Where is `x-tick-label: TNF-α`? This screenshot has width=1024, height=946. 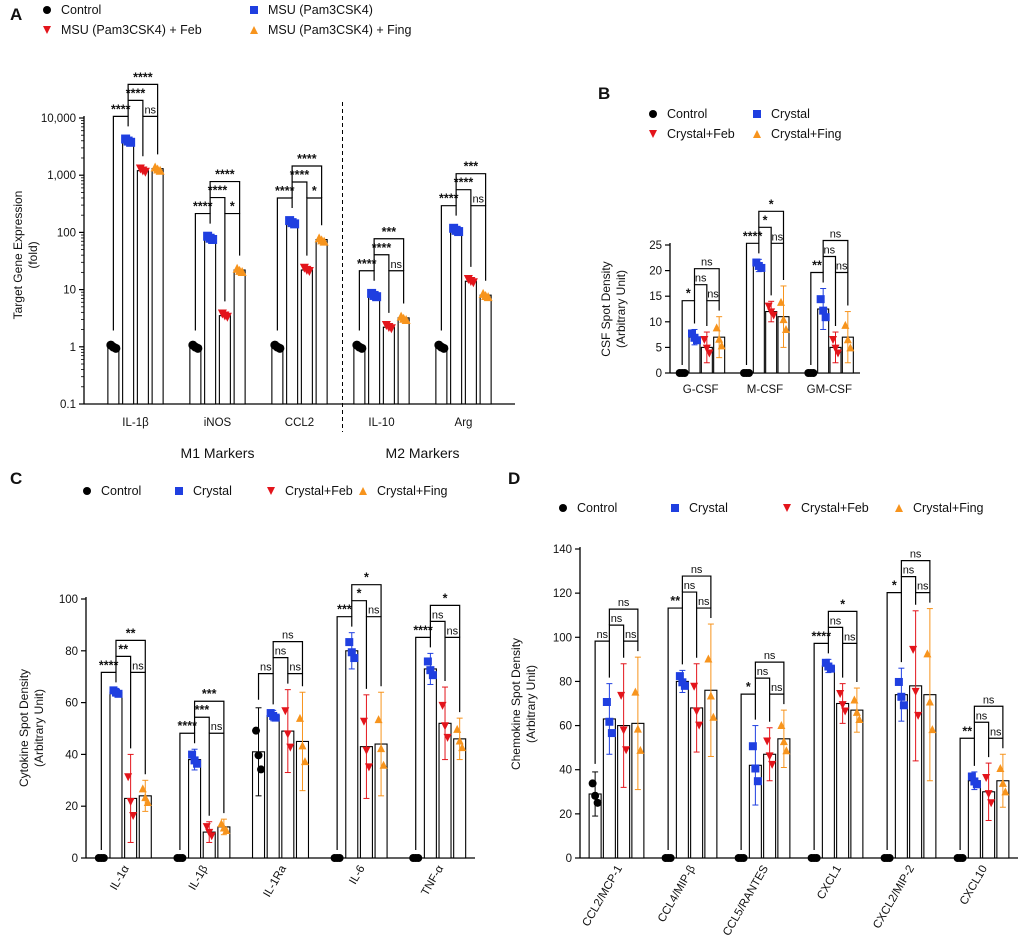
x-tick-label: TNF-α is located at coordinates (432, 880).